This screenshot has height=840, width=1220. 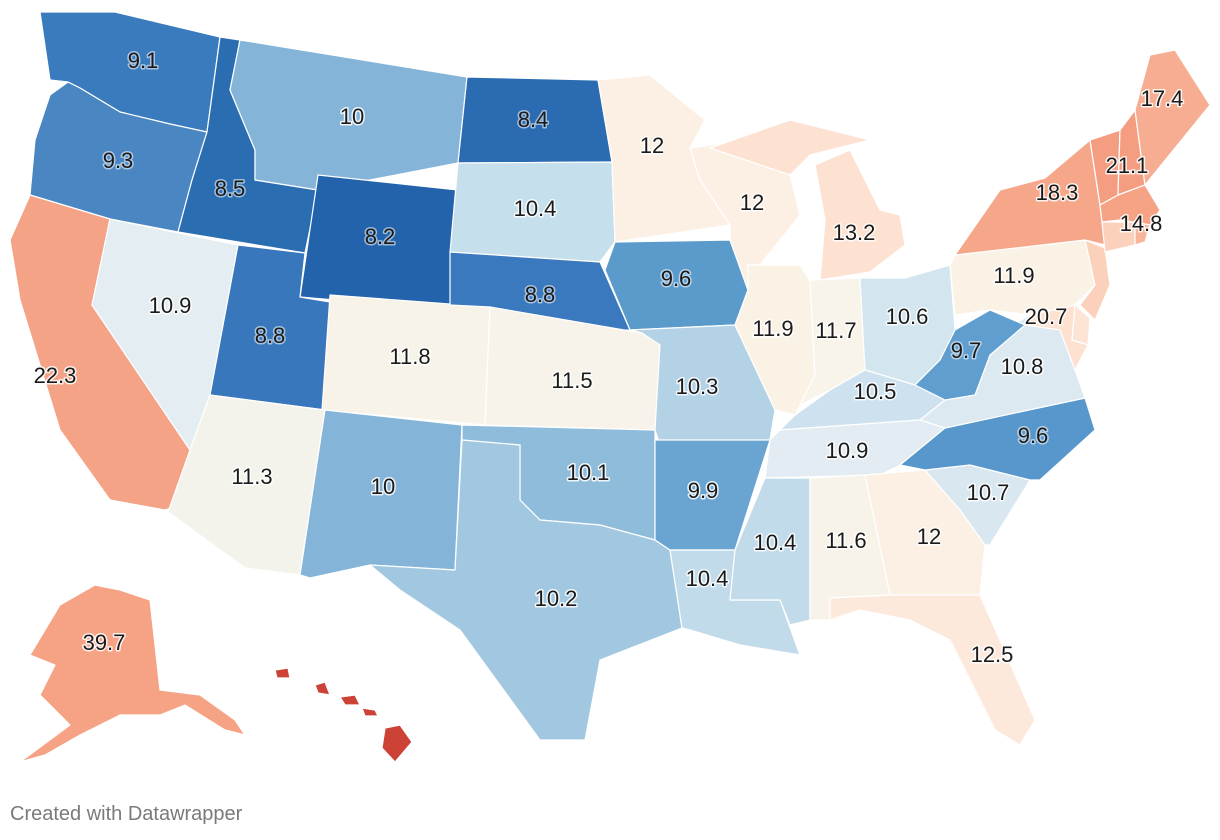 What do you see at coordinates (380, 236) in the screenshot?
I see `label-WY: 8.2` at bounding box center [380, 236].